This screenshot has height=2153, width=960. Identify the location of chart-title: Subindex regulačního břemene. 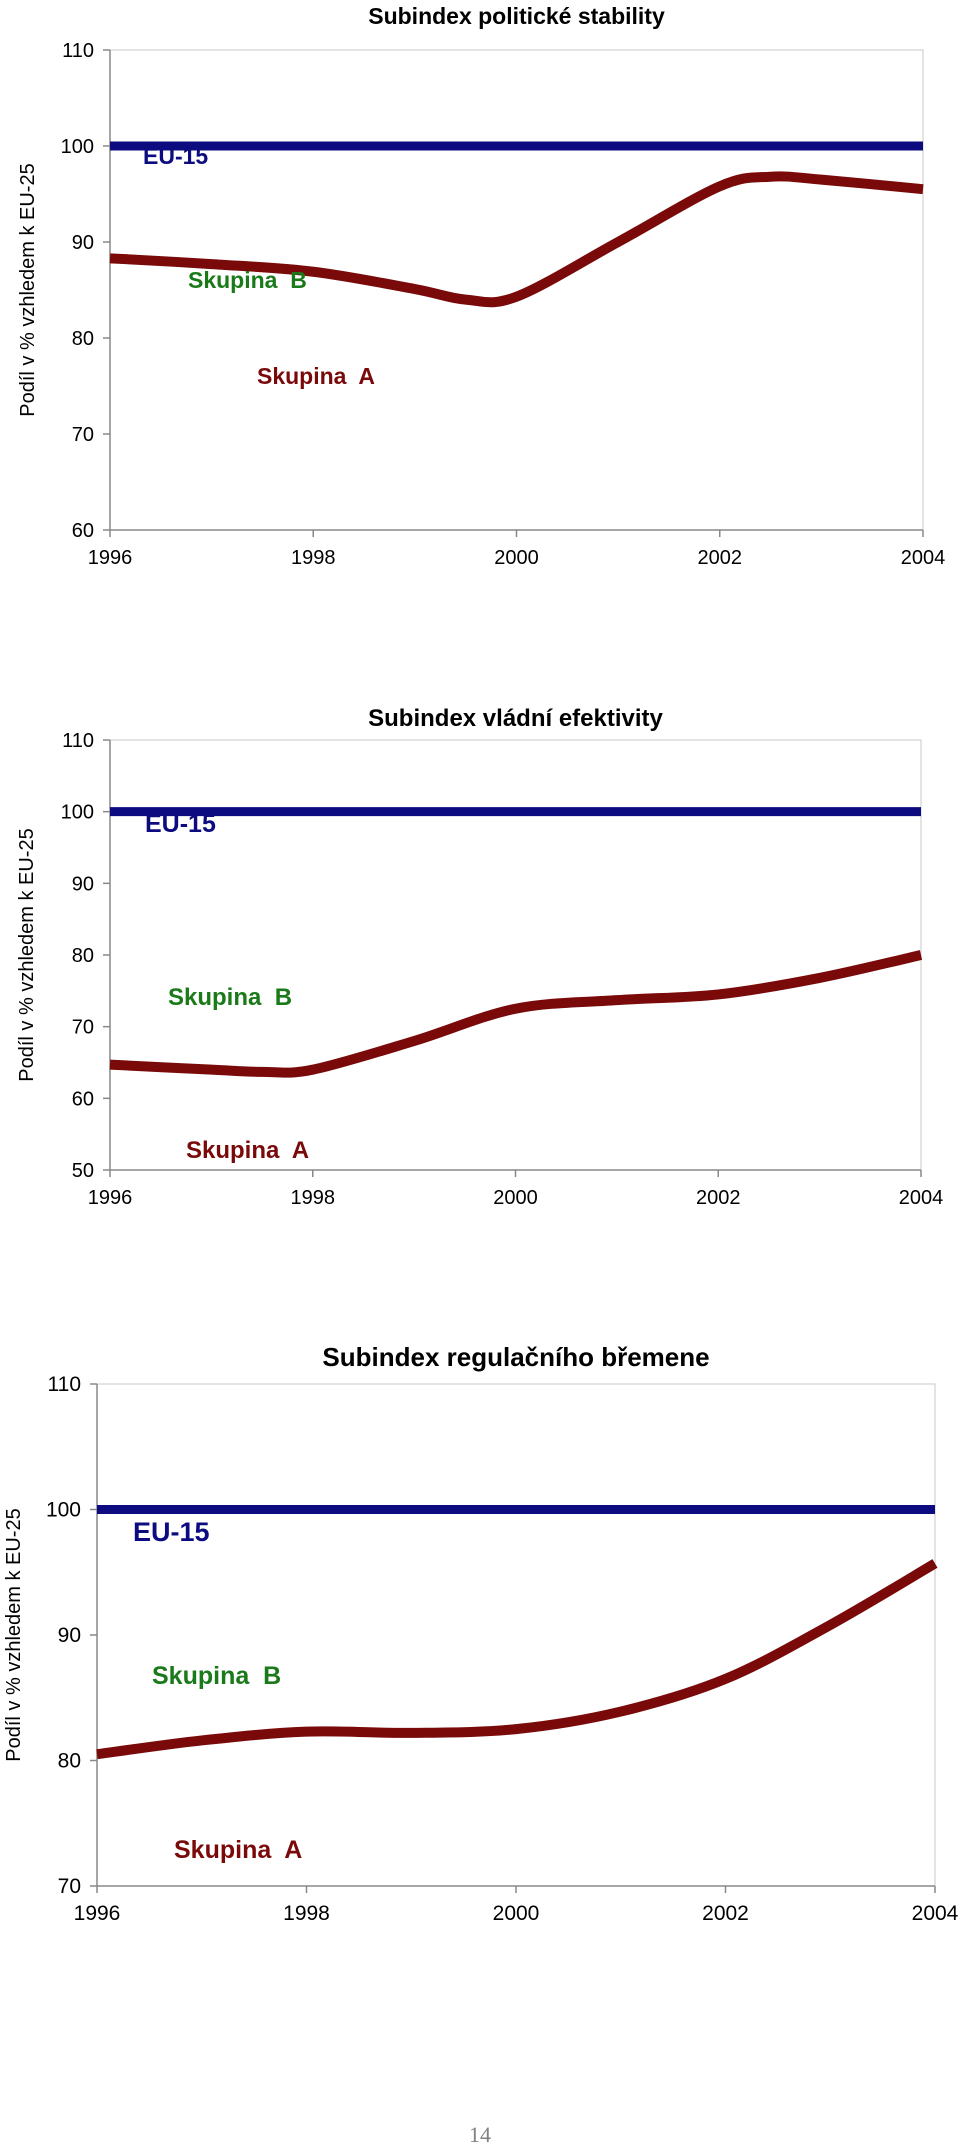
(515, 1357).